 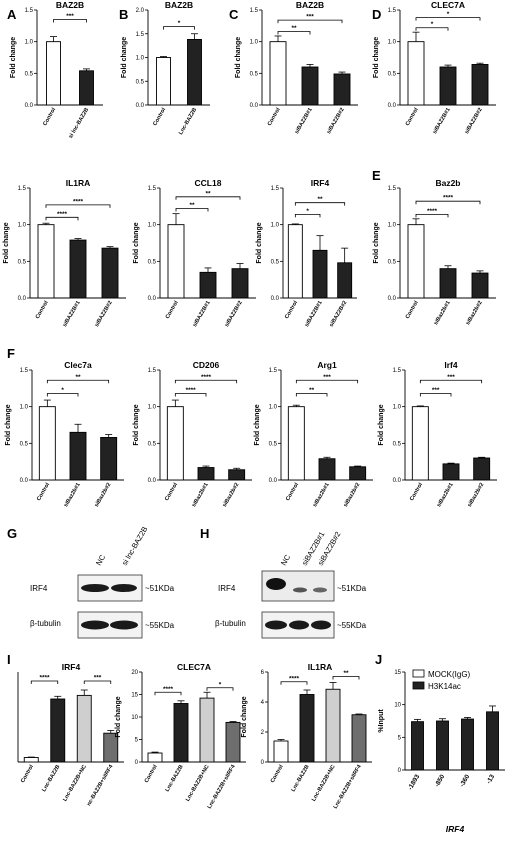 What do you see at coordinates (294, 678) in the screenshot?
I see `chart-i3-sig-label-0: ****` at bounding box center [294, 678].